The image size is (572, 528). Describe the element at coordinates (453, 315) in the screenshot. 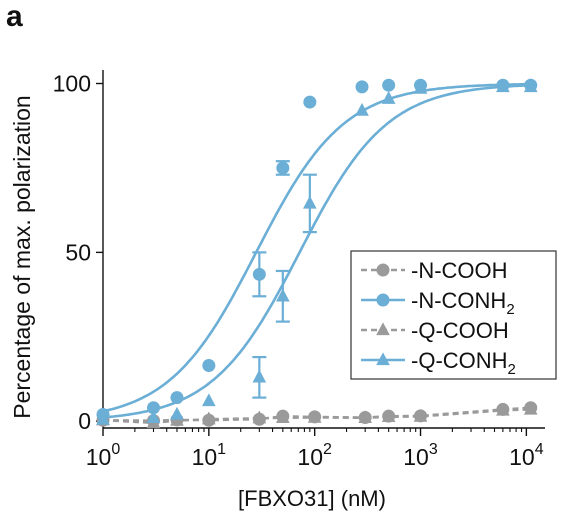

I see `legend: -N-COOH-N-CONH2-Q-COOH-Q-CONH2` at that location.